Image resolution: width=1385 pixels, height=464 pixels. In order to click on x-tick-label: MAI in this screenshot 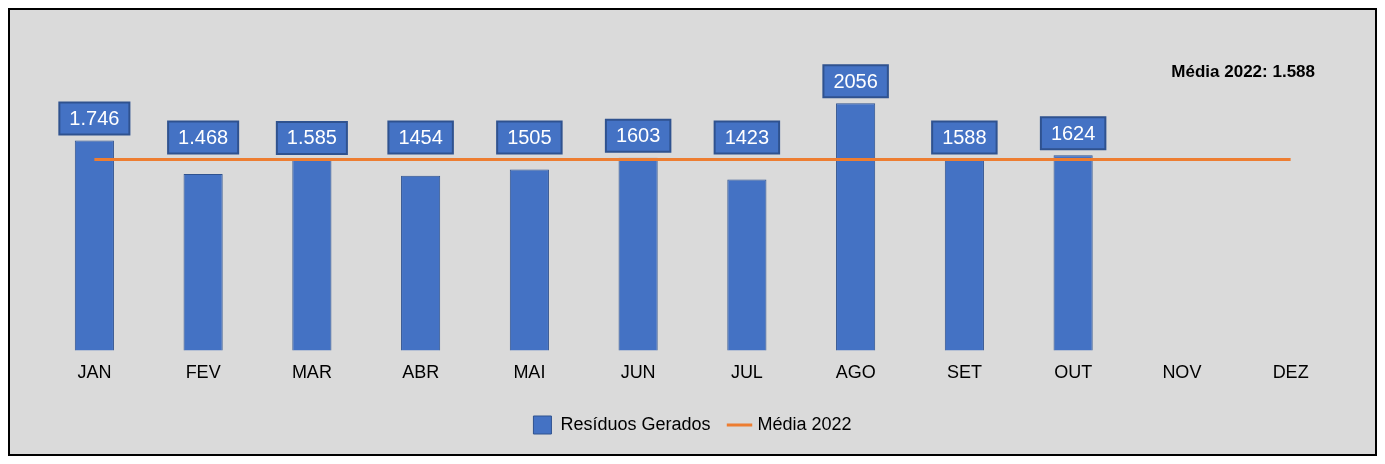, I will do `click(529, 372)`.